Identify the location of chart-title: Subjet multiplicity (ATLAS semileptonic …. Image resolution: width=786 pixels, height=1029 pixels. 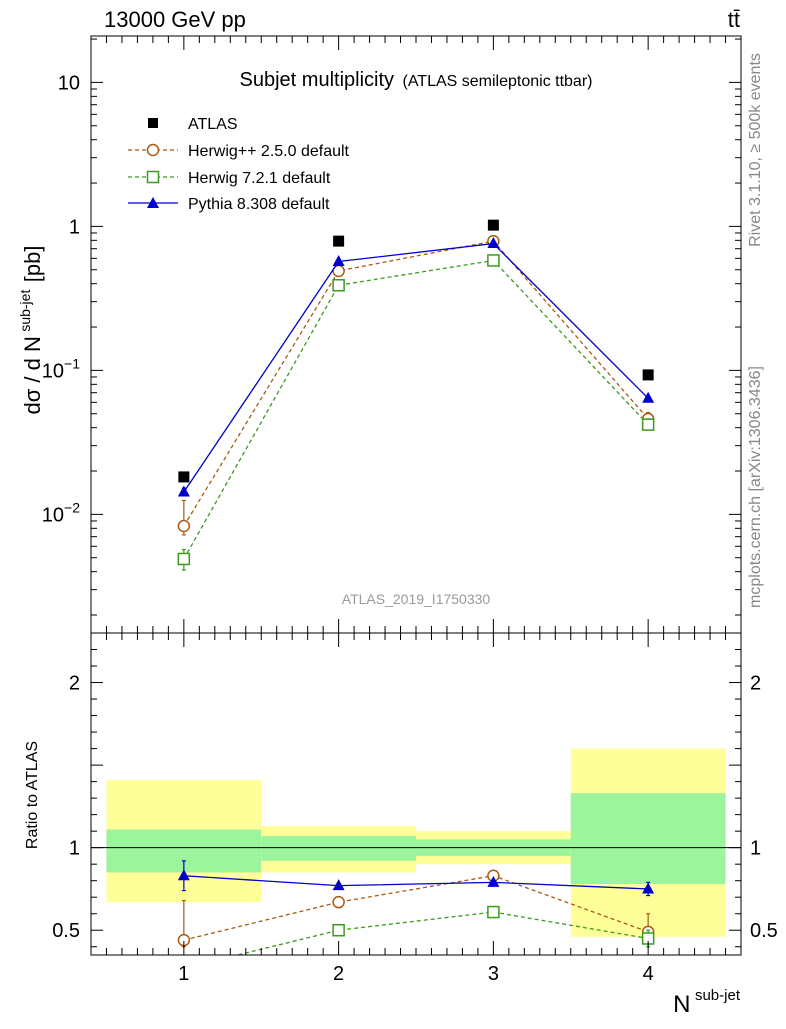
(416, 80).